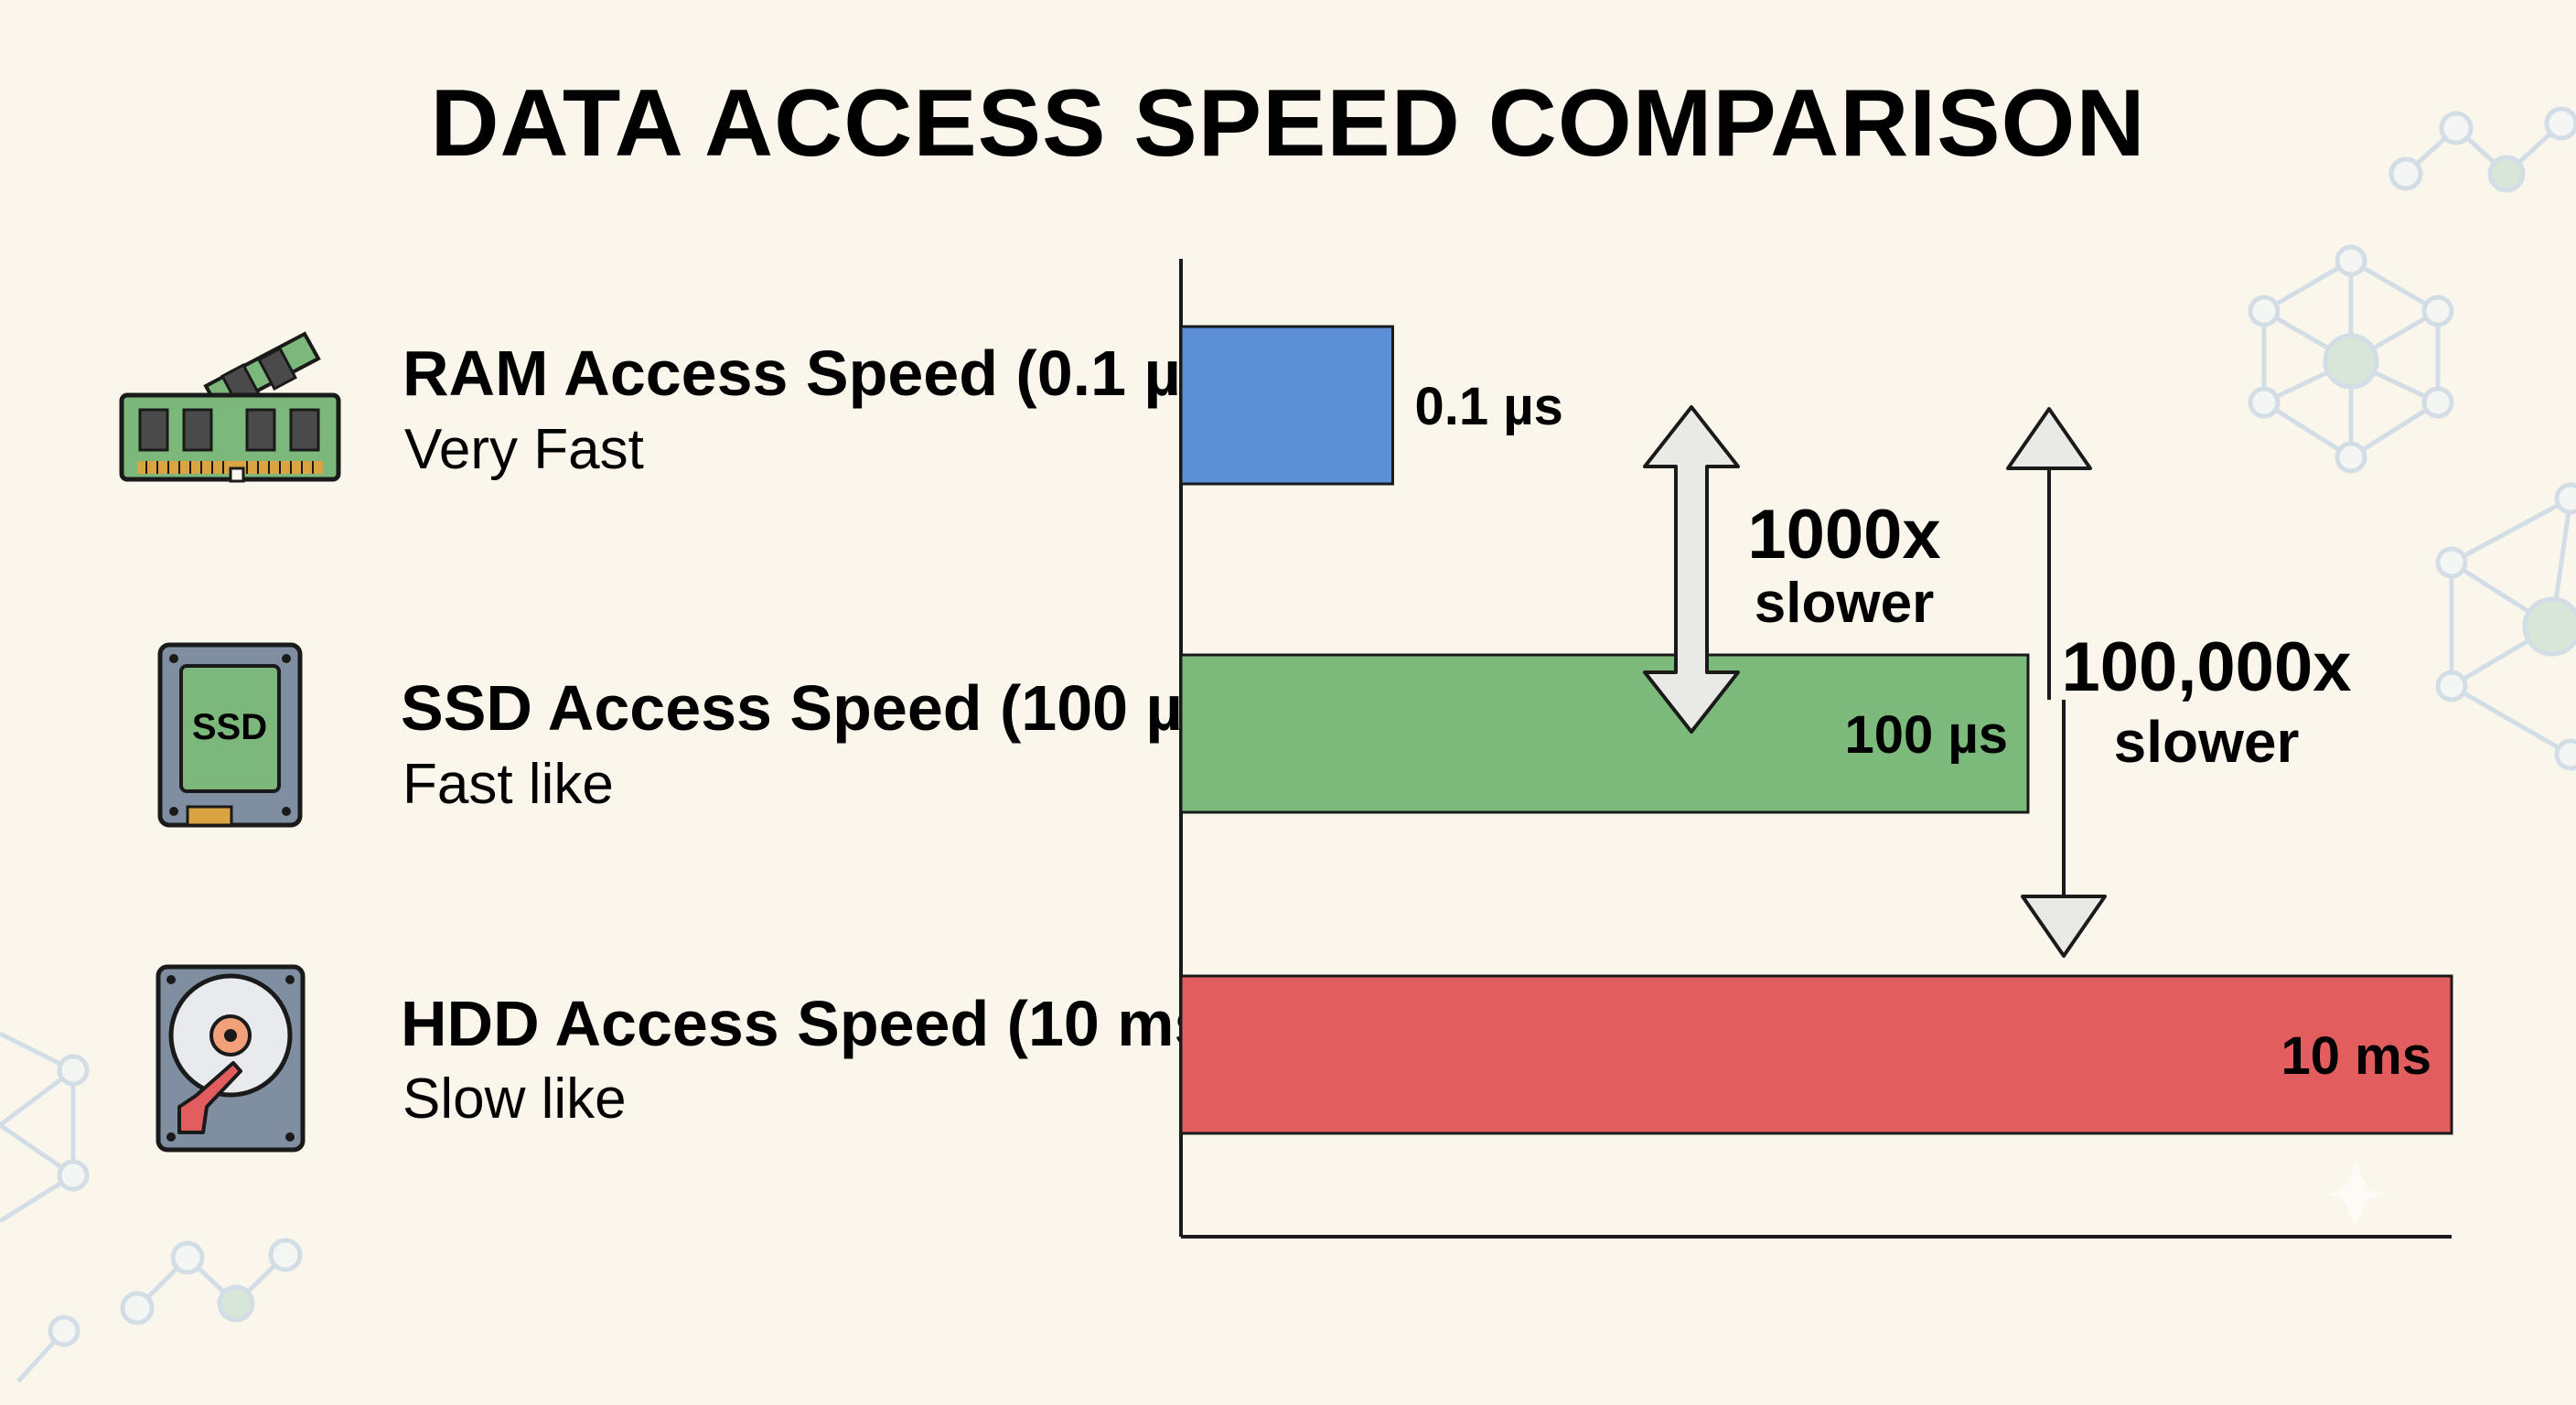 This screenshot has height=1405, width=2576. Describe the element at coordinates (1489, 406) in the screenshot. I see `ram-bar-value-label: 0.1 µs` at that location.